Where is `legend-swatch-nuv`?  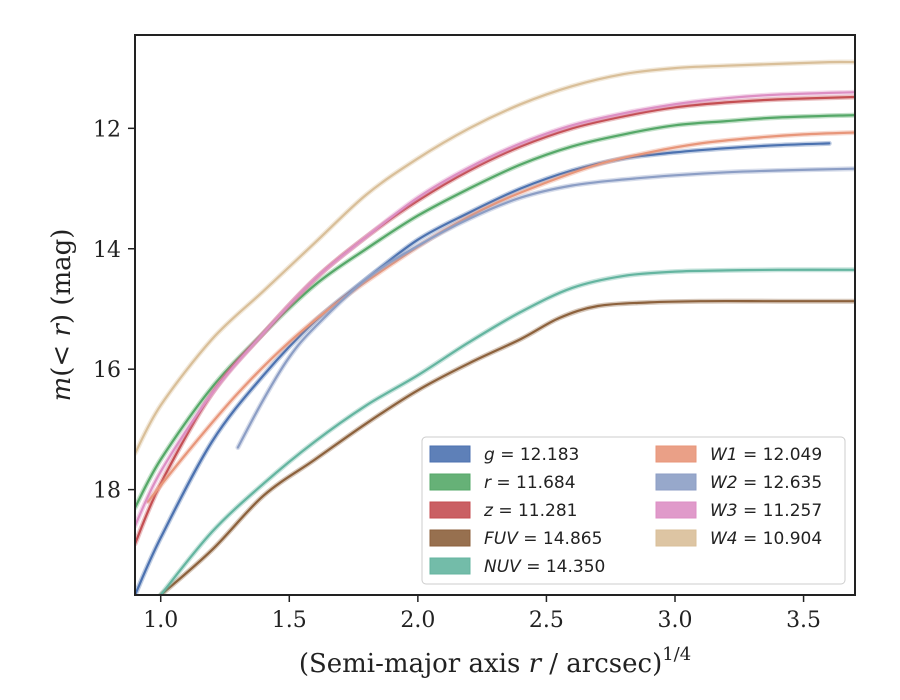
legend-swatch-nuv is located at coordinates (450, 566).